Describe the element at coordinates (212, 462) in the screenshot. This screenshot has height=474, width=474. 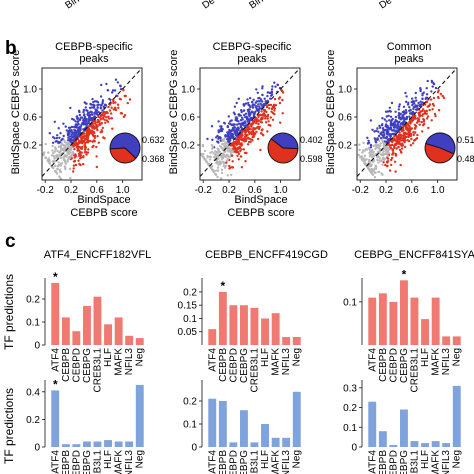
I see `category-label: ATF4` at that location.